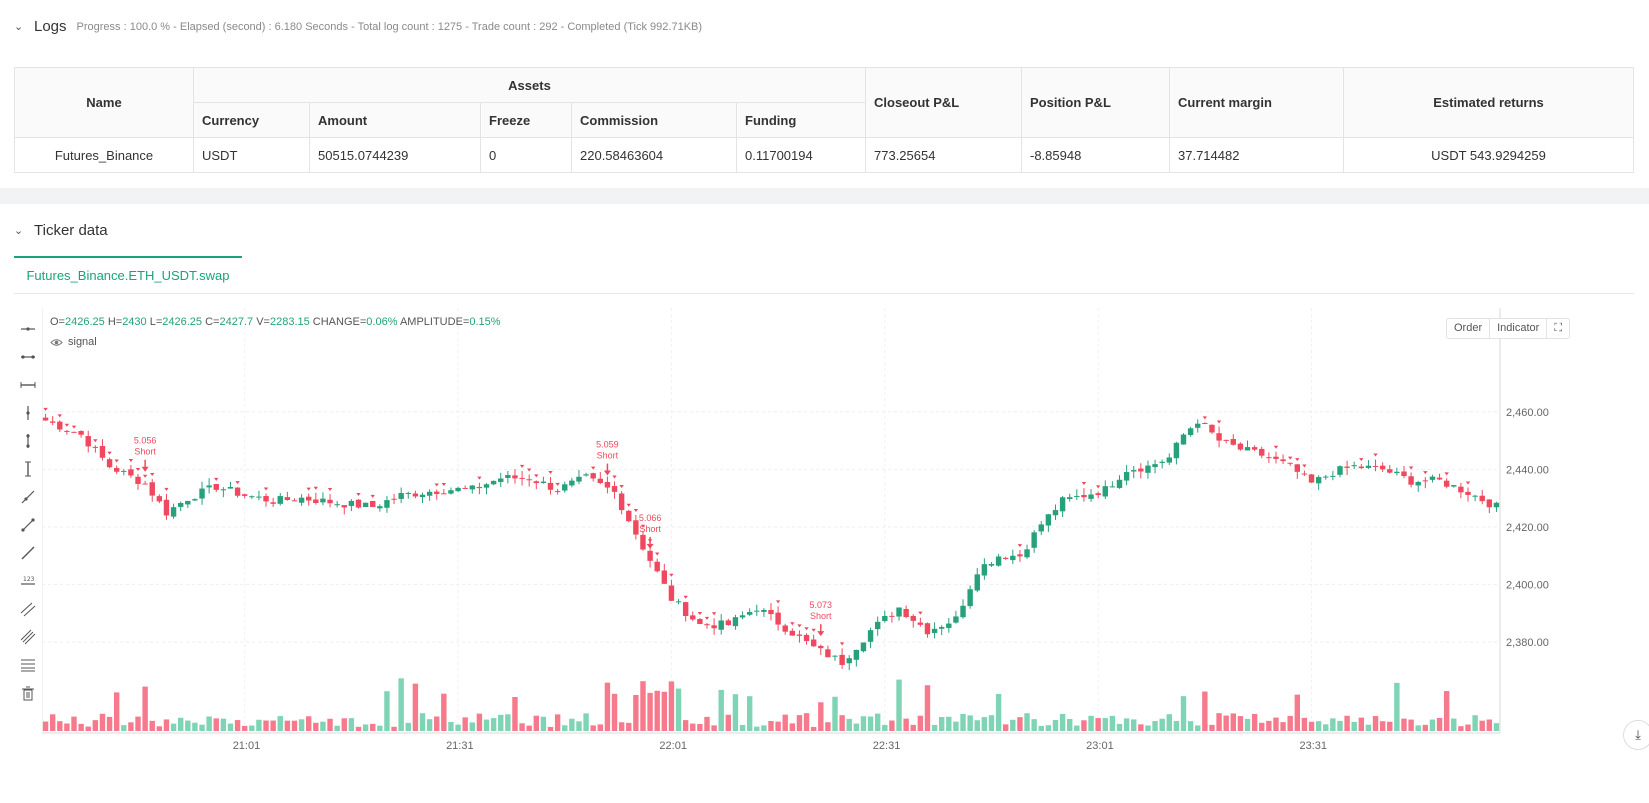 This screenshot has height=803, width=1649. I want to click on order-button: Order, so click(1469, 328).